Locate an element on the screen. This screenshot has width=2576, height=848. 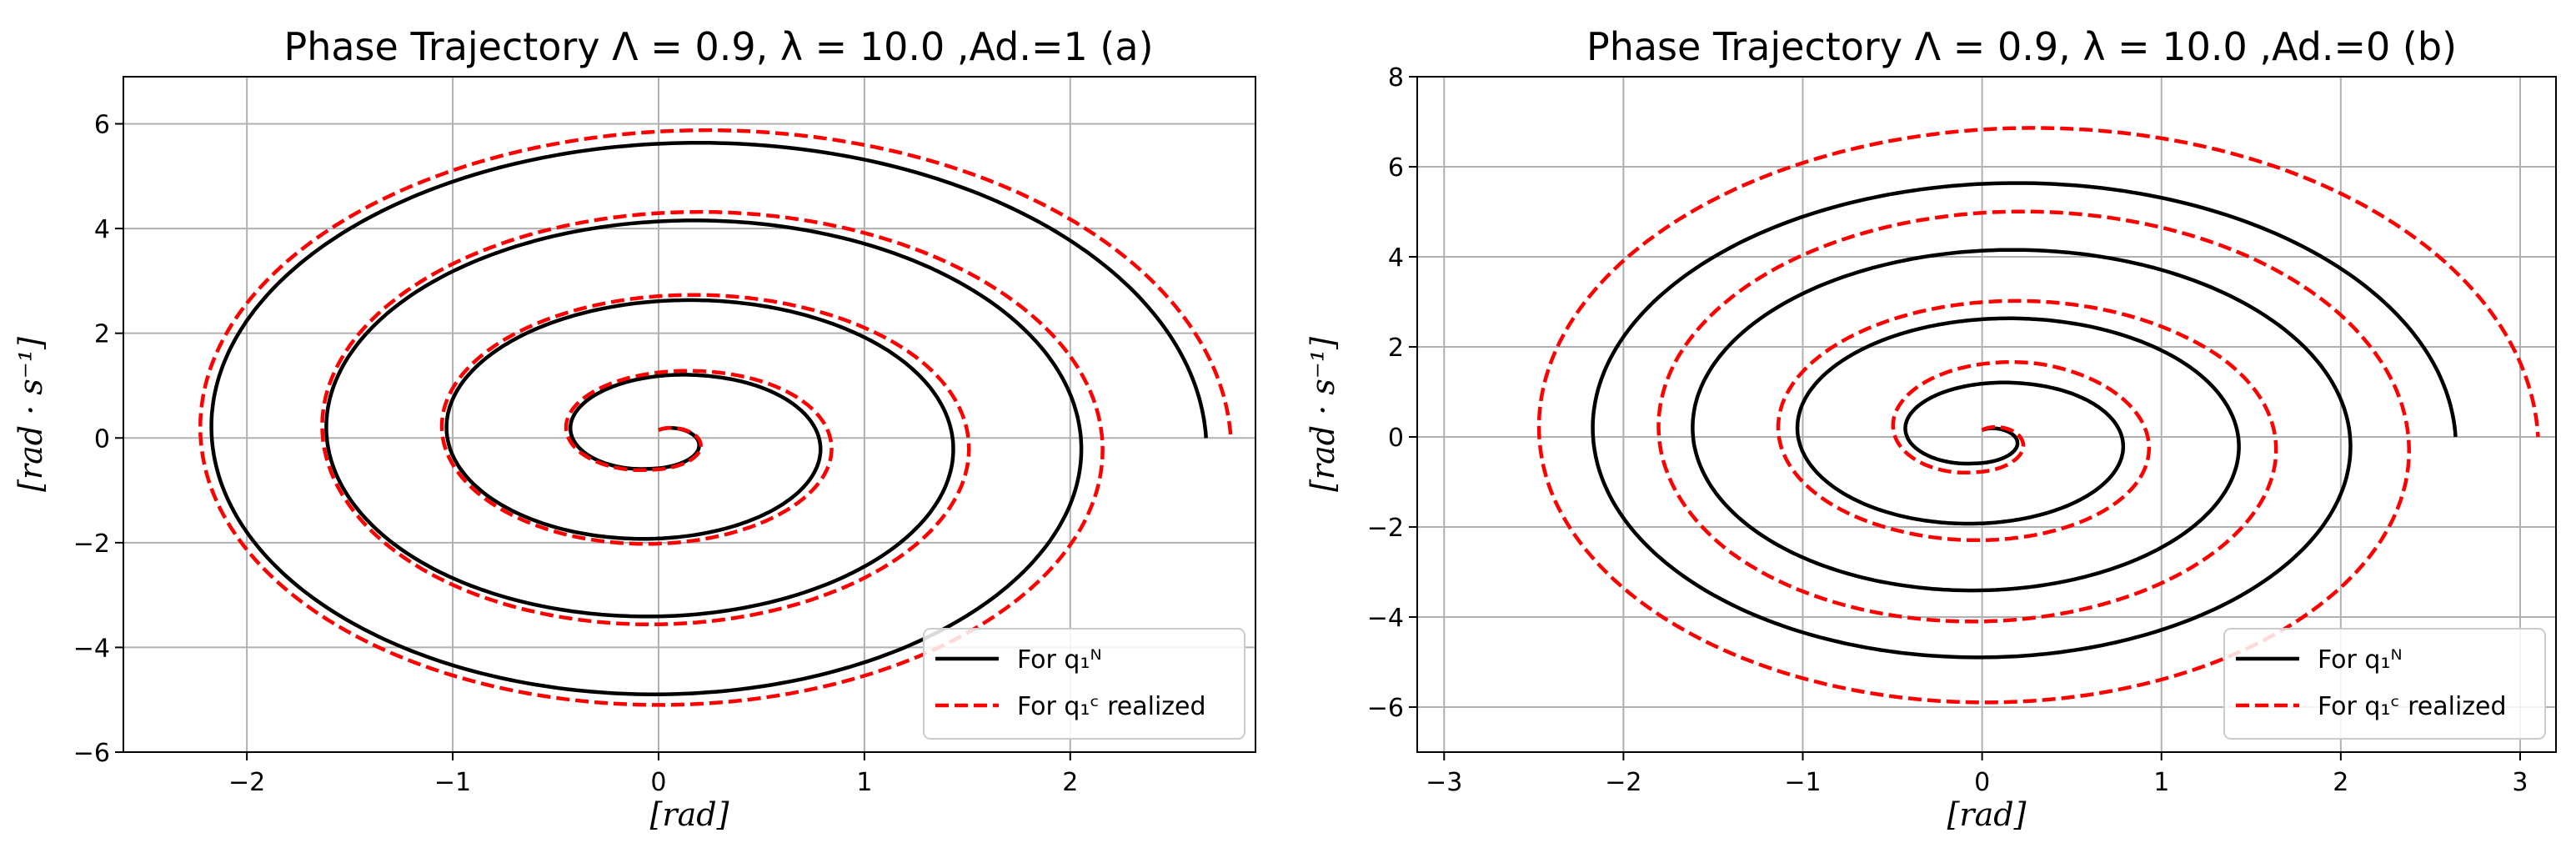
panel-a-ytick-label: −6 is located at coordinates (91, 753).